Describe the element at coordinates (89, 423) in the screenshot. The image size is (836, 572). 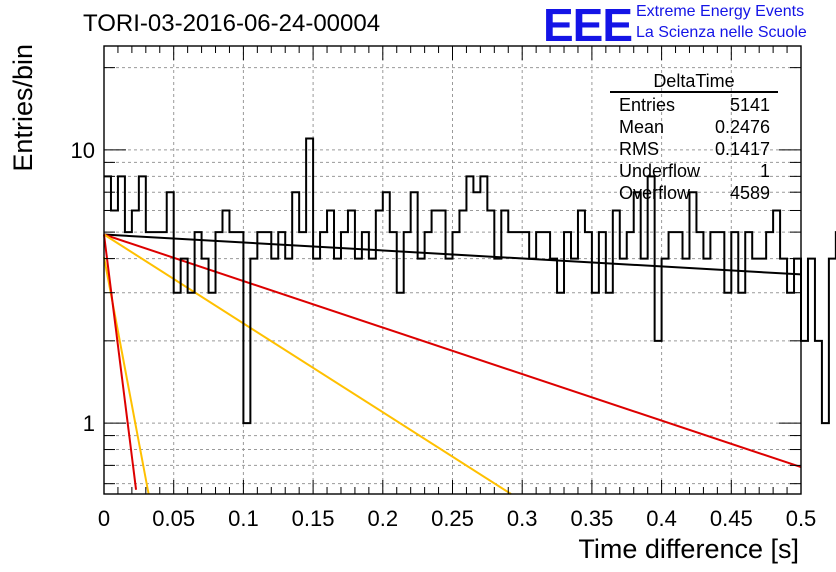
I see `y-tick-label: 1` at that location.